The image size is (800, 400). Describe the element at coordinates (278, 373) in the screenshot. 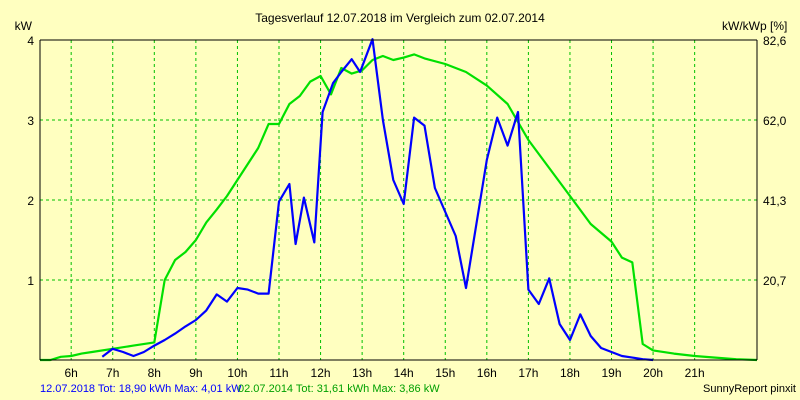

I see `x-tick-label: 11h` at that location.